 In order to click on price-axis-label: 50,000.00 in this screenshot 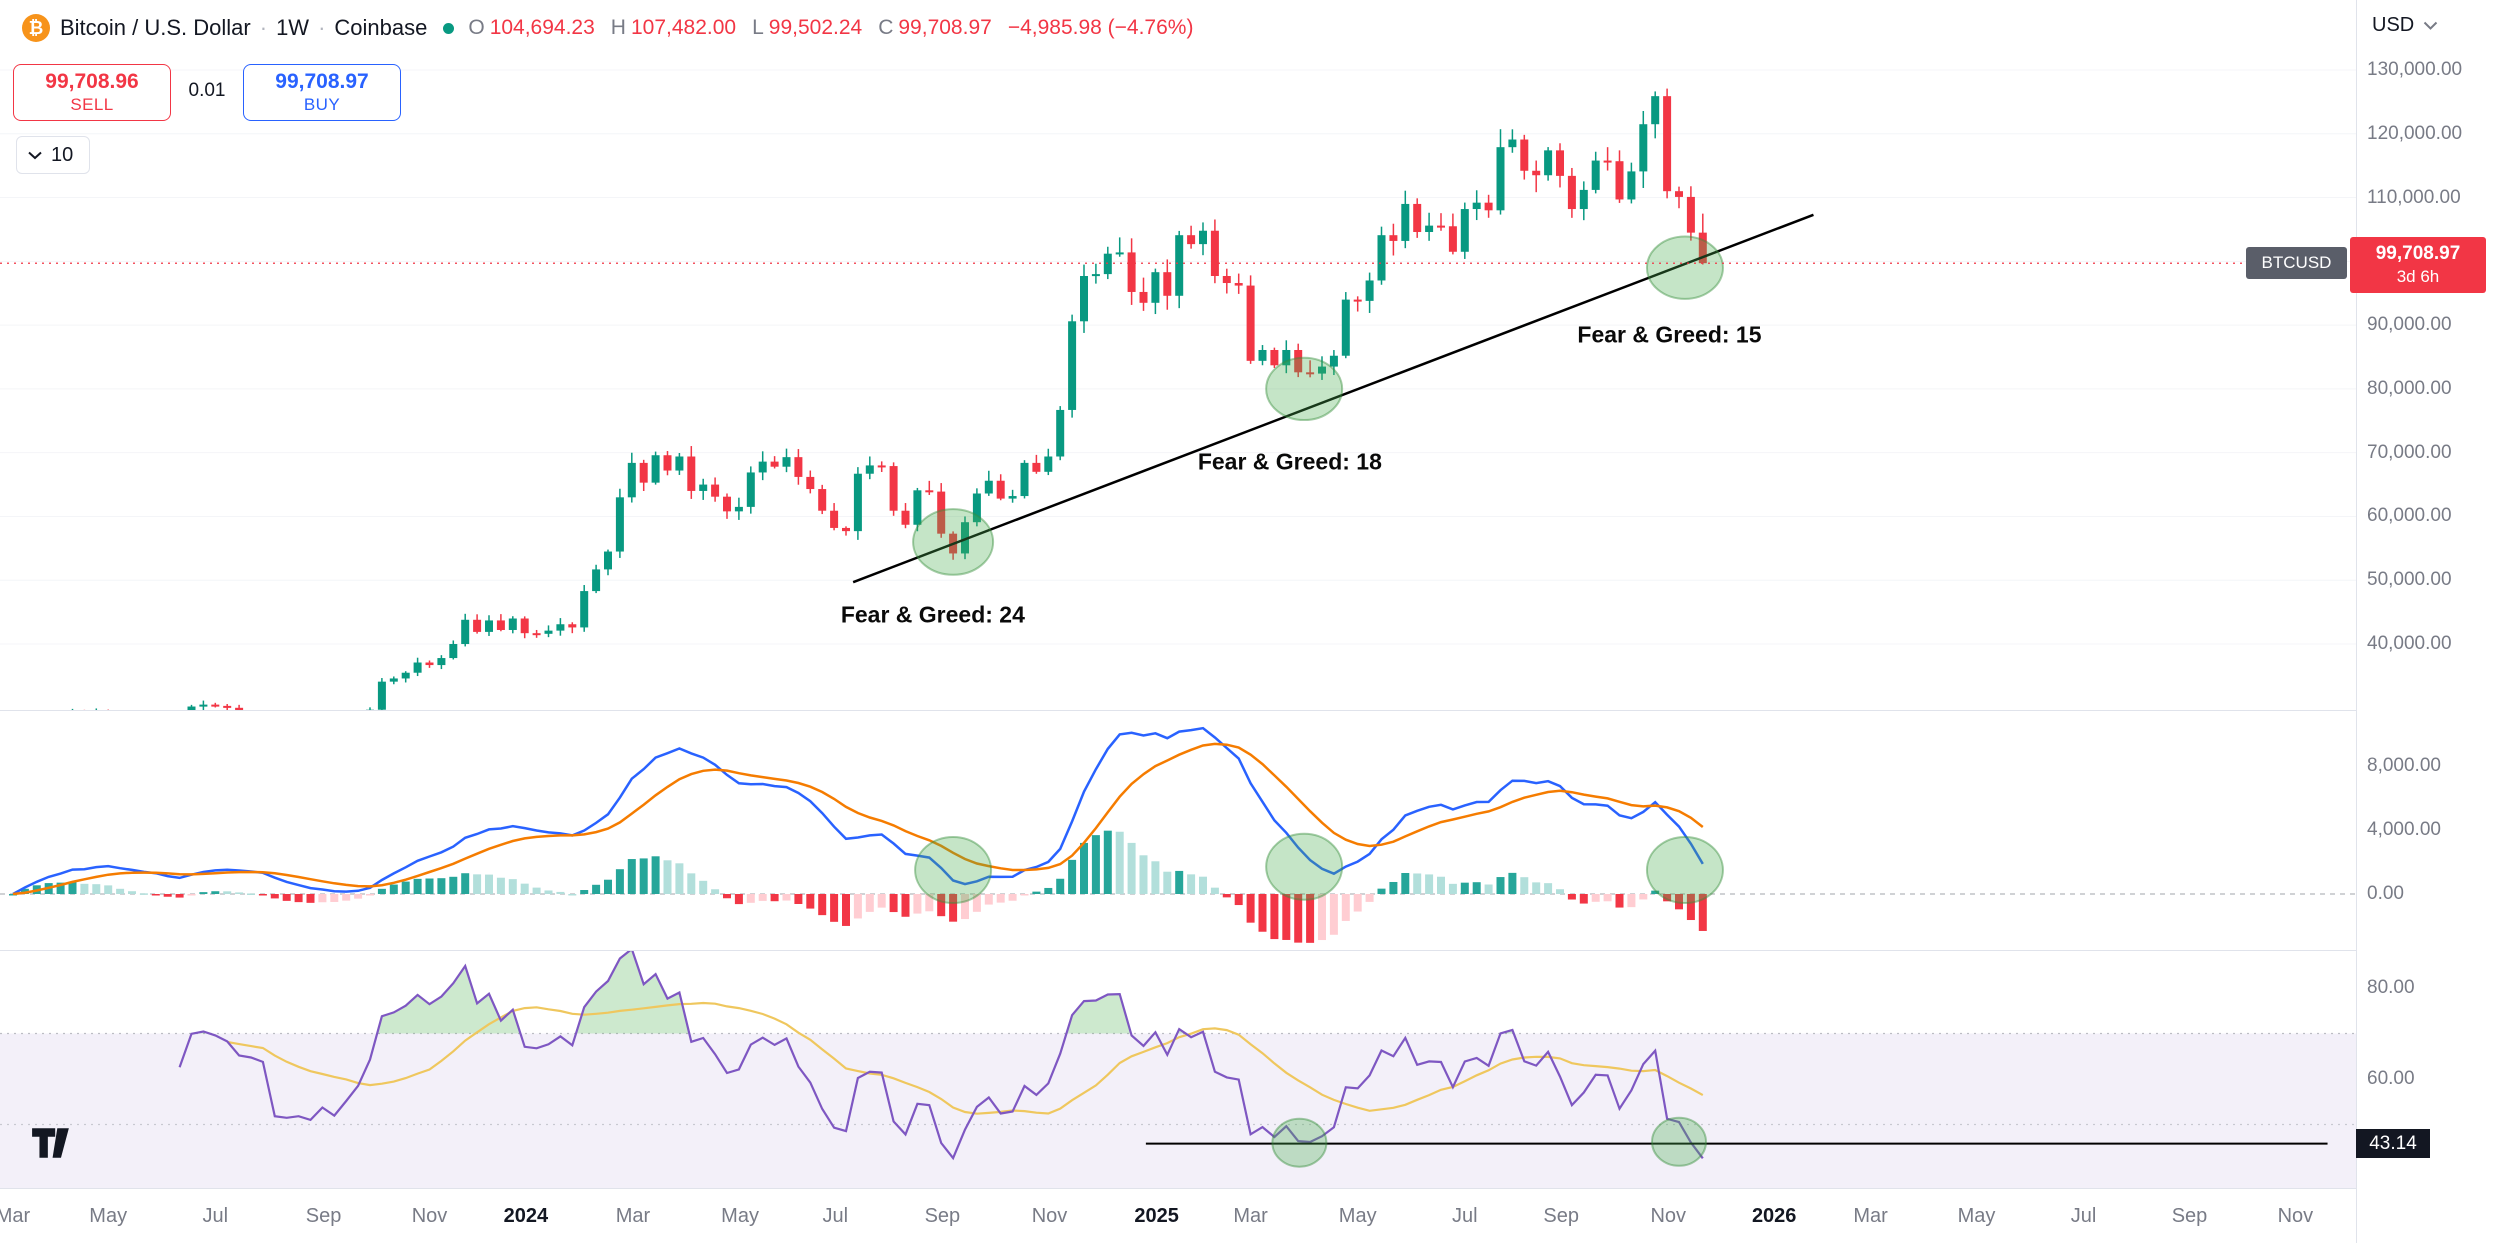, I will do `click(2409, 580)`.